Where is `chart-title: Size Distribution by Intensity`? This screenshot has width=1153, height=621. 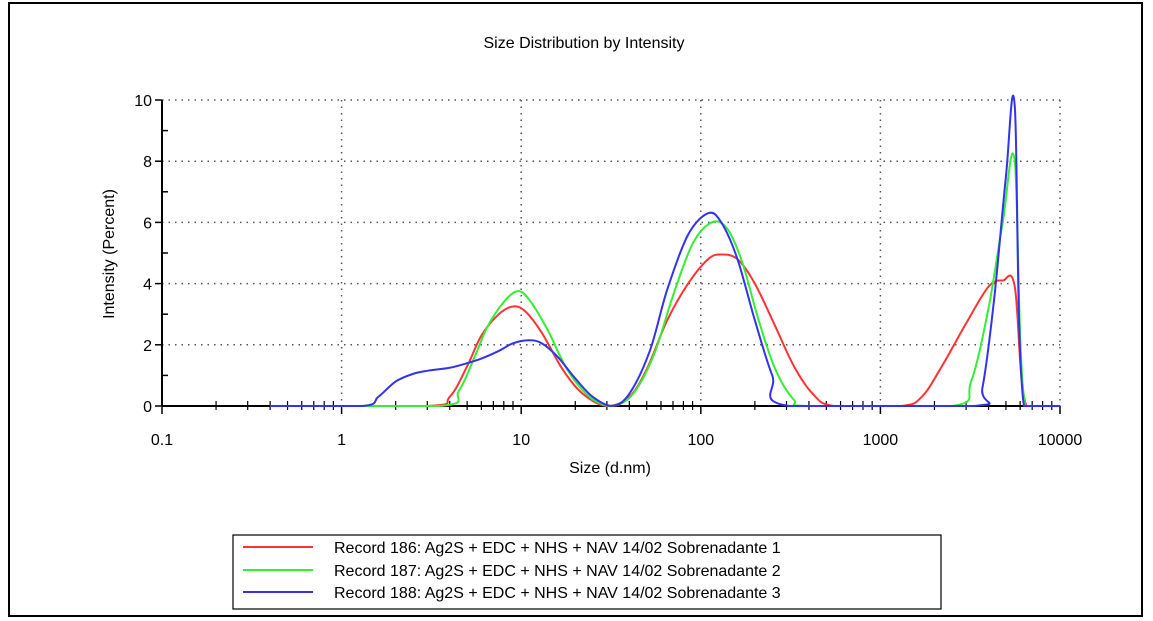 chart-title: Size Distribution by Intensity is located at coordinates (584, 43).